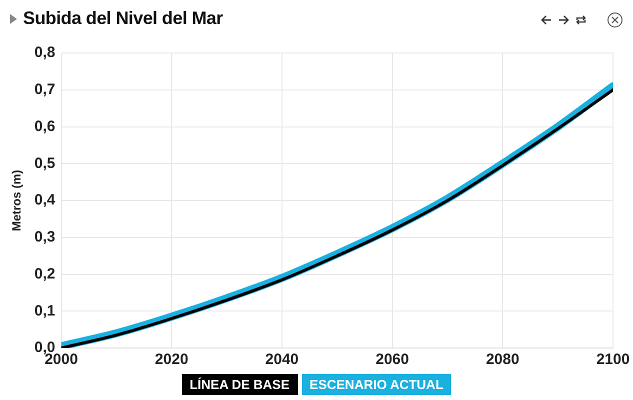 Image resolution: width=633 pixels, height=400 pixels. I want to click on y-tick-label: 0,1, so click(45, 311).